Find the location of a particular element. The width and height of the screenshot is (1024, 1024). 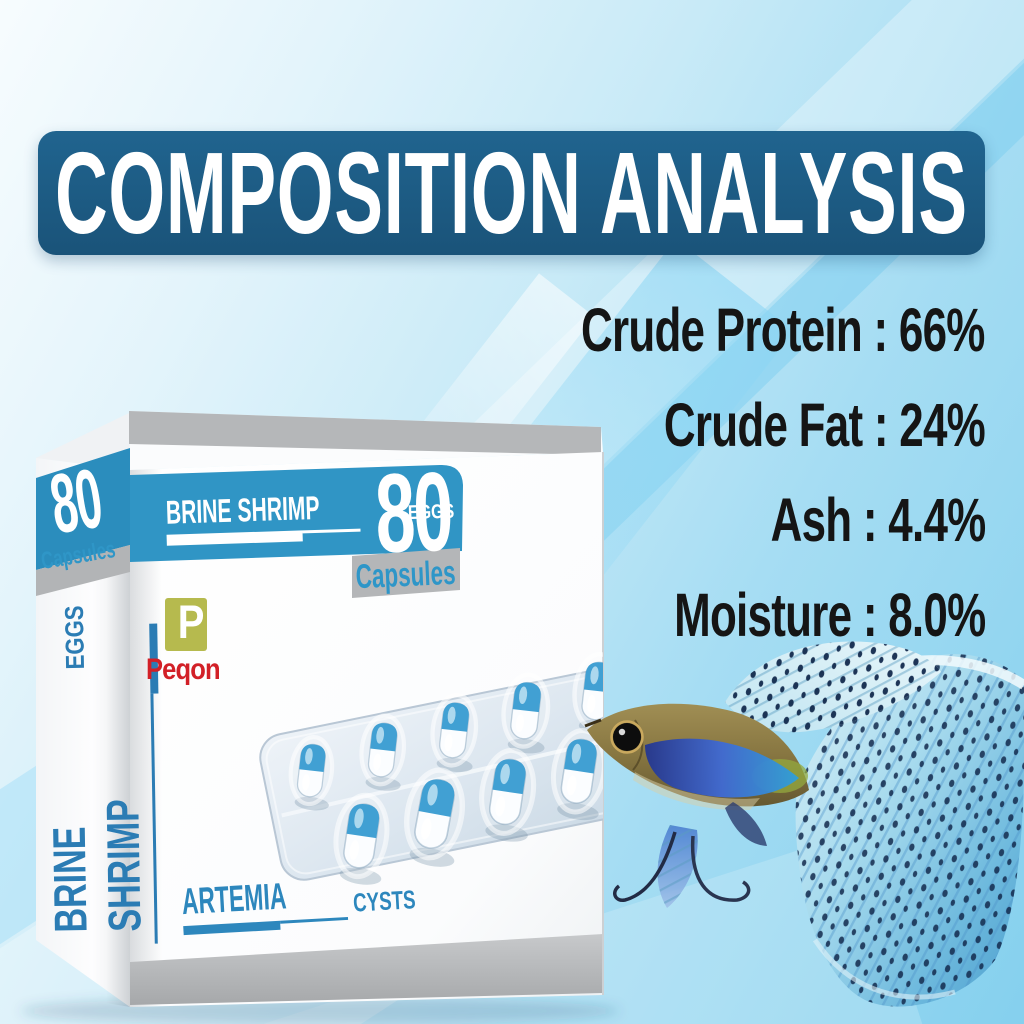

fish-eye is located at coordinates (627, 737).